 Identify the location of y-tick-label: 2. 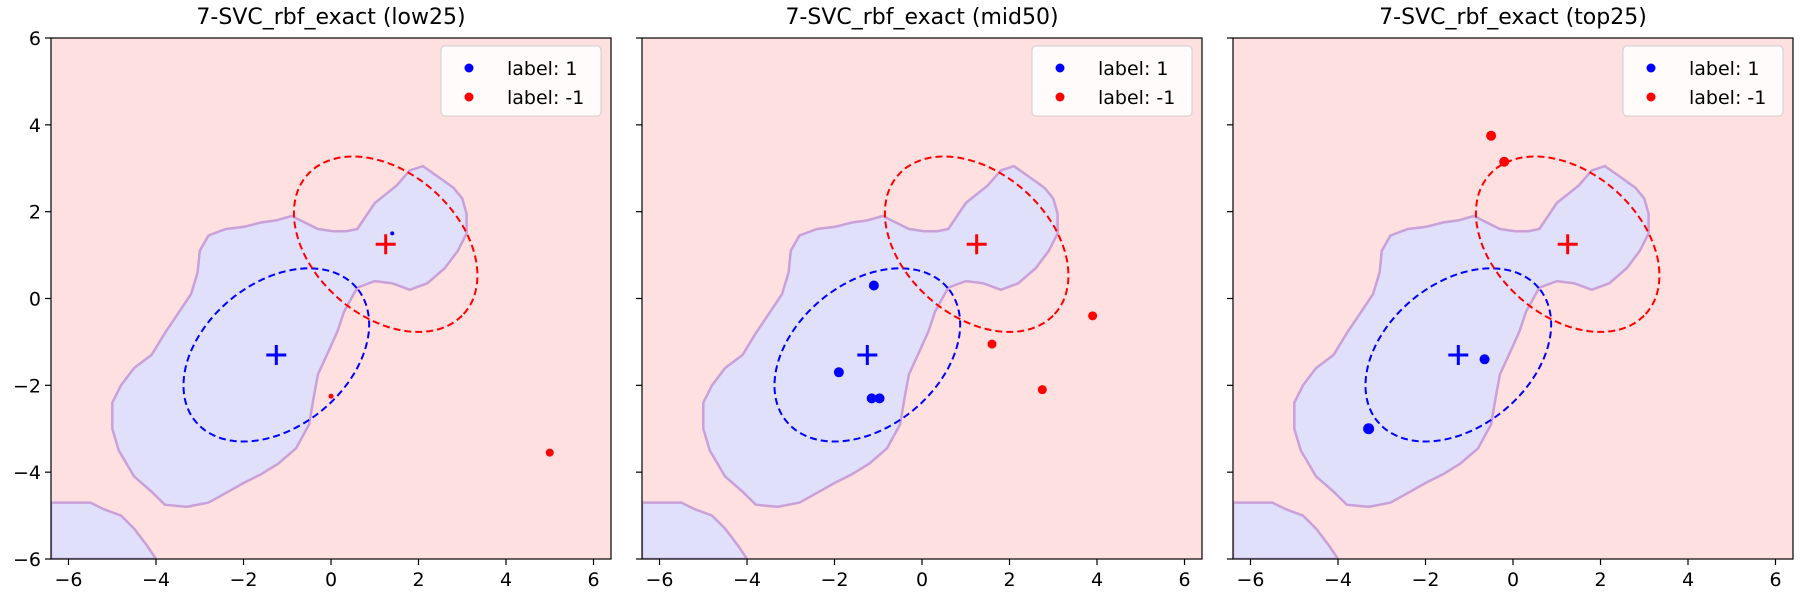
(35, 213).